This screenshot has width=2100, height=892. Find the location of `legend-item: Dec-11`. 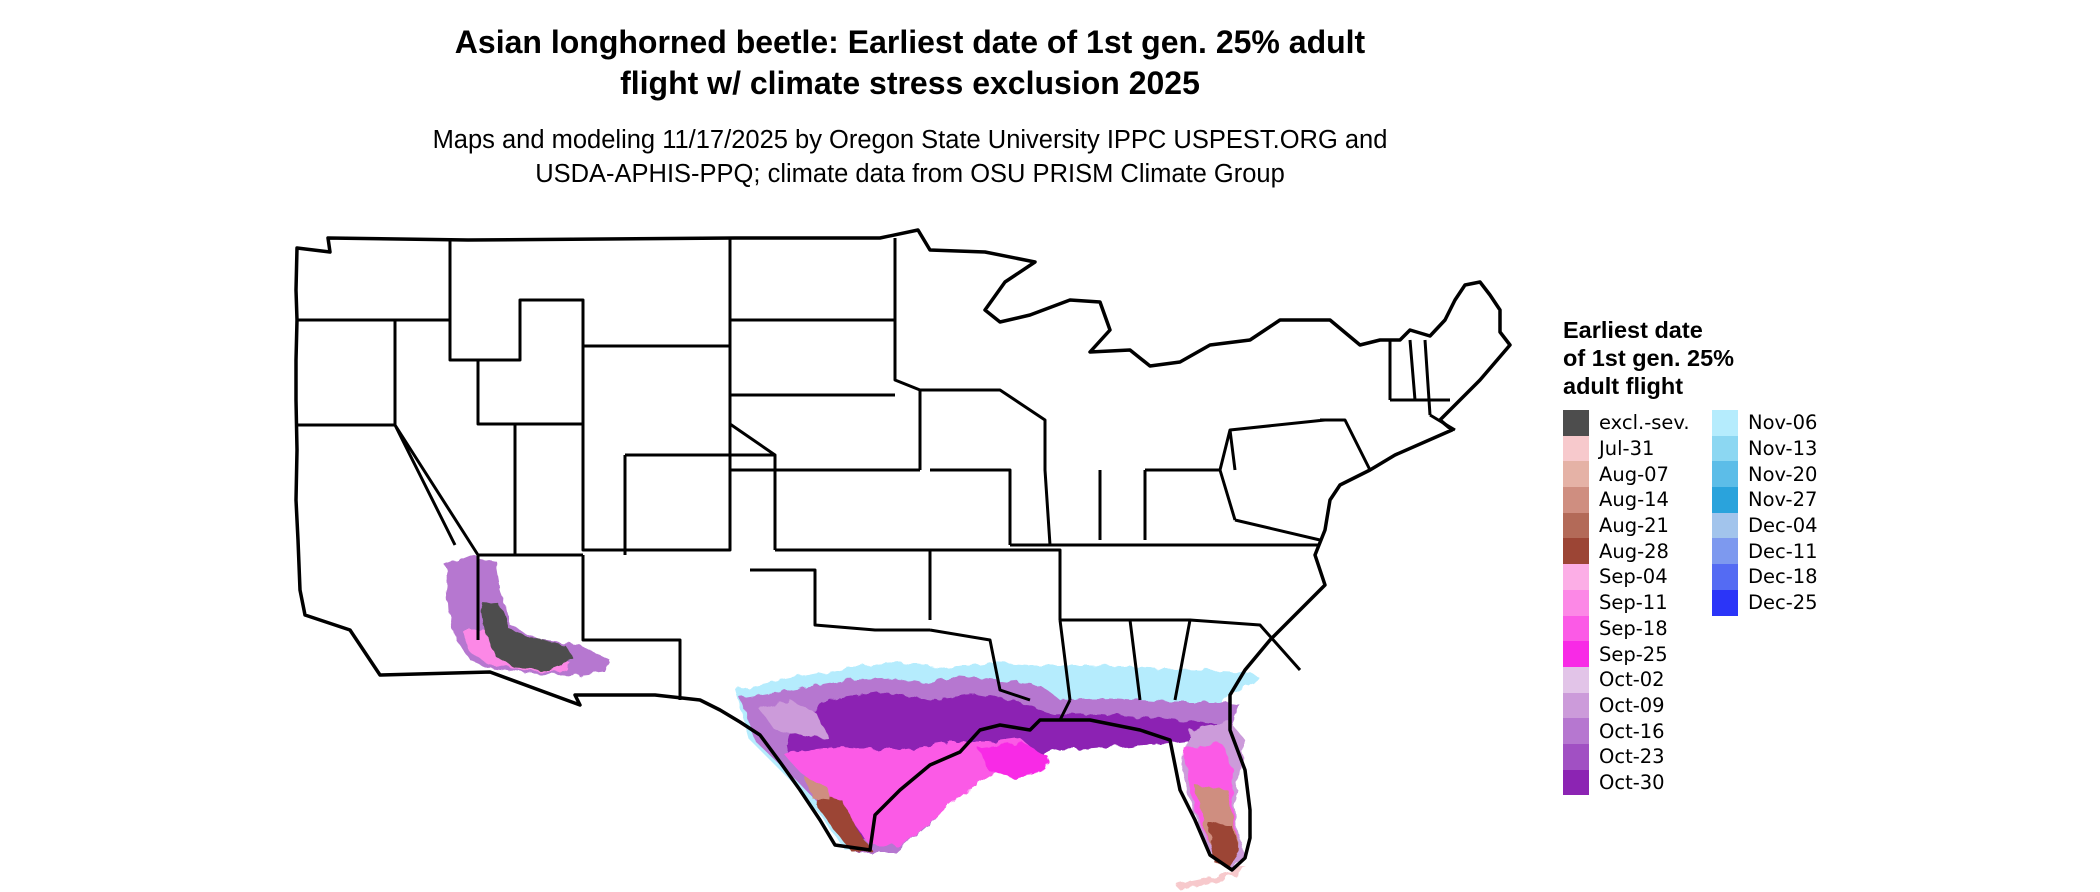

legend-item: Dec-11 is located at coordinates (1765, 551).